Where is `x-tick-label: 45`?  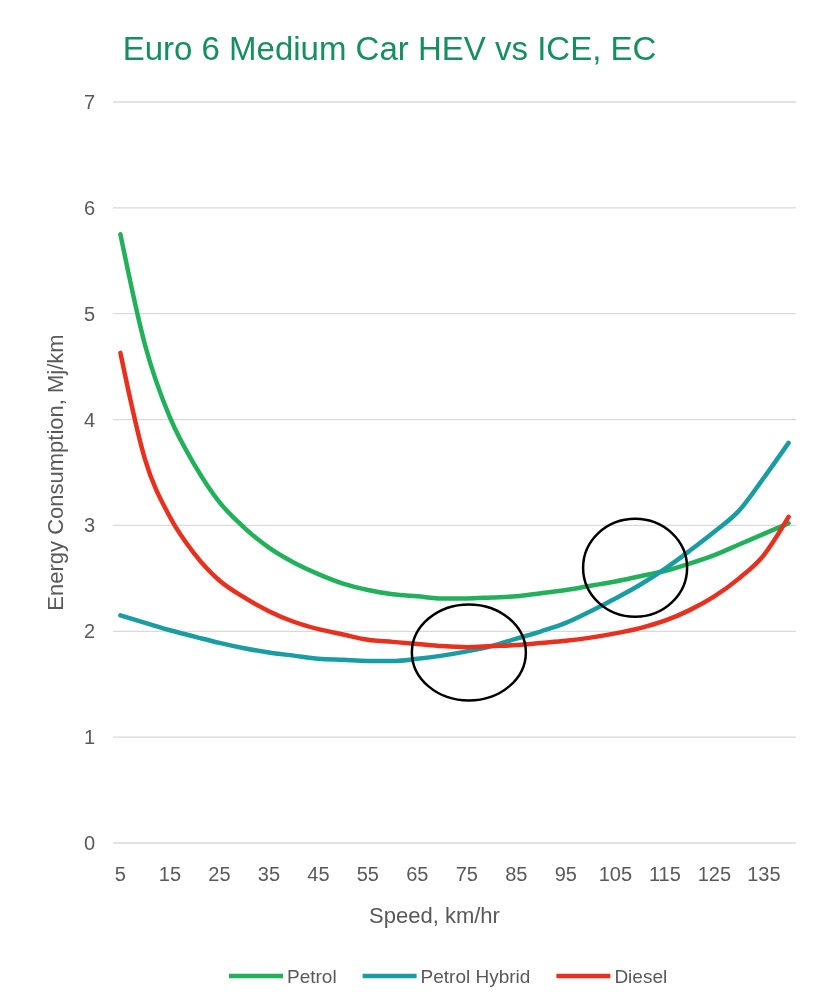
x-tick-label: 45 is located at coordinates (318, 874).